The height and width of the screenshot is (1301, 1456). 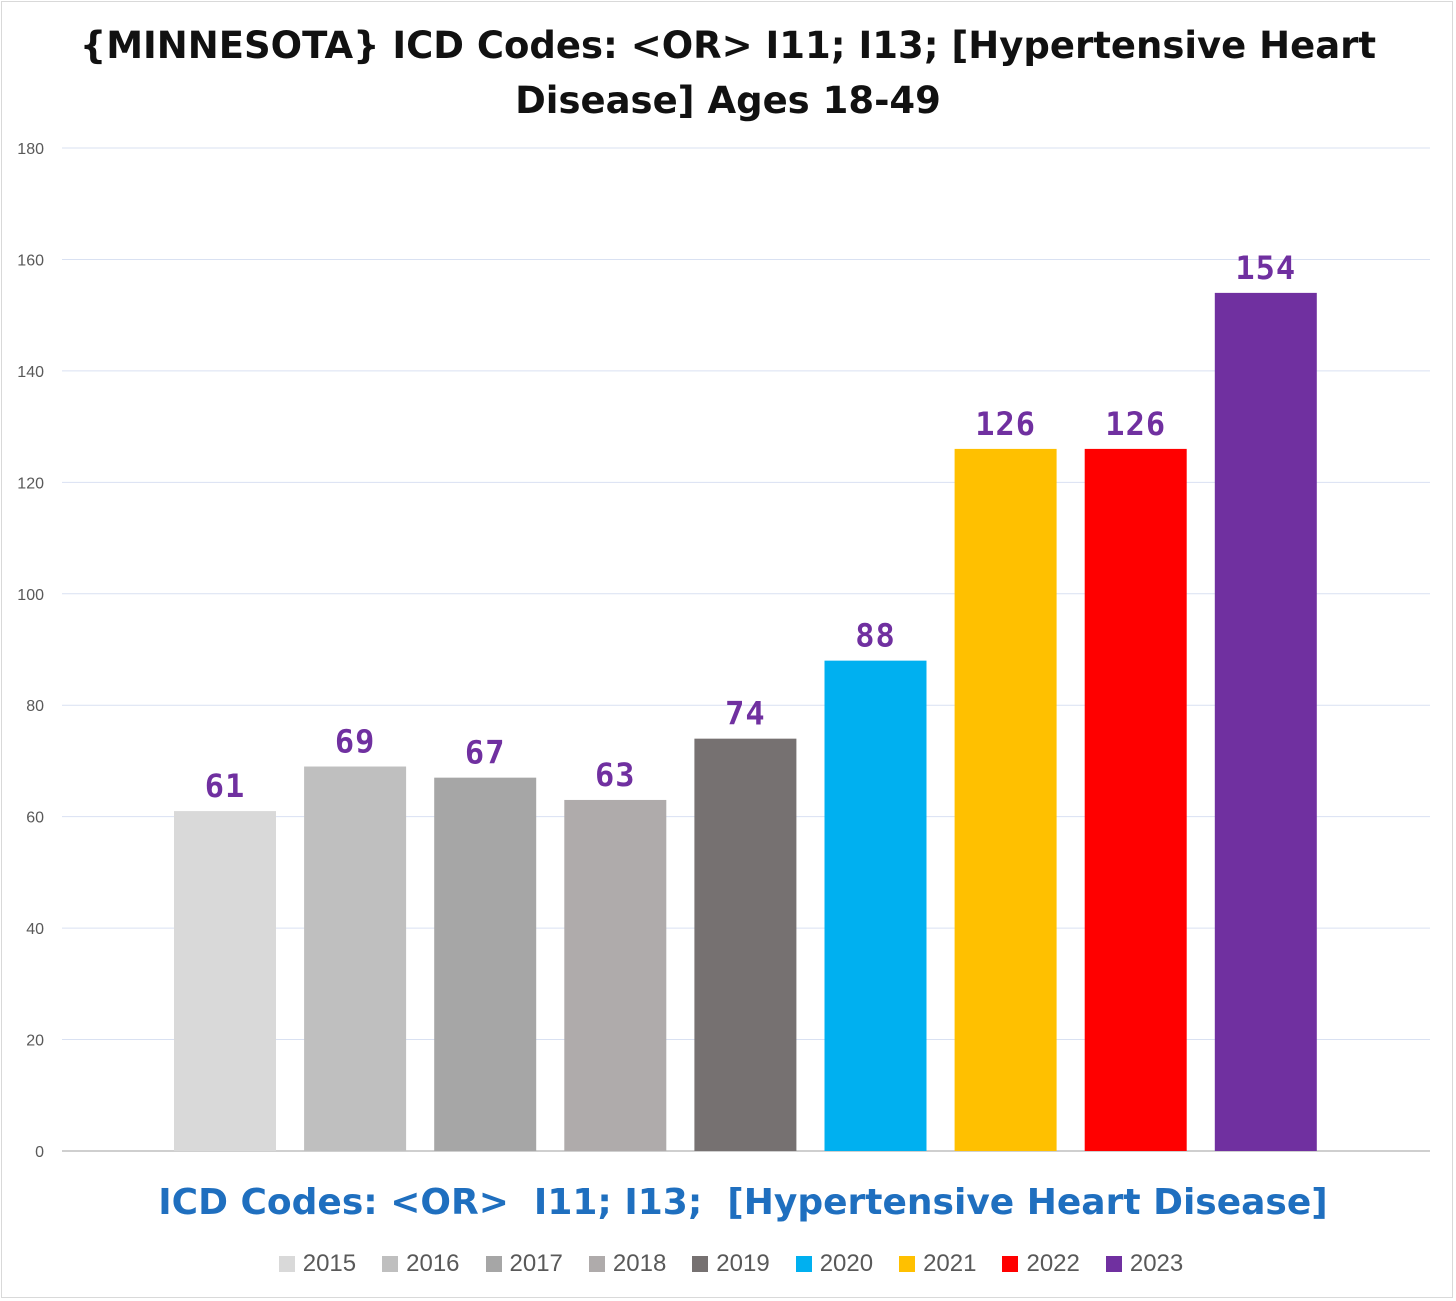 I want to click on legend-item-2015: 2015, so click(x=317, y=1264).